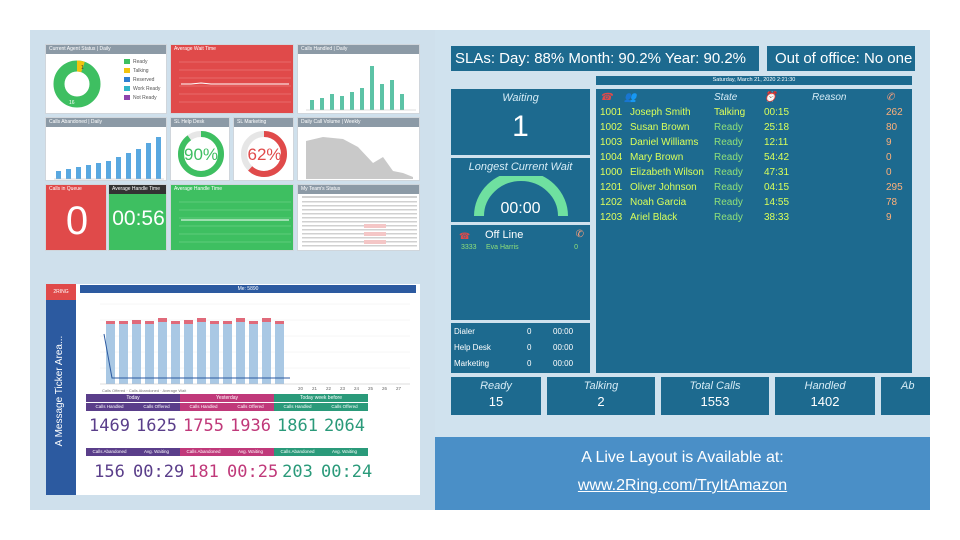  What do you see at coordinates (137, 189) in the screenshot?
I see `panel-title: Average Handle Time` at bounding box center [137, 189].